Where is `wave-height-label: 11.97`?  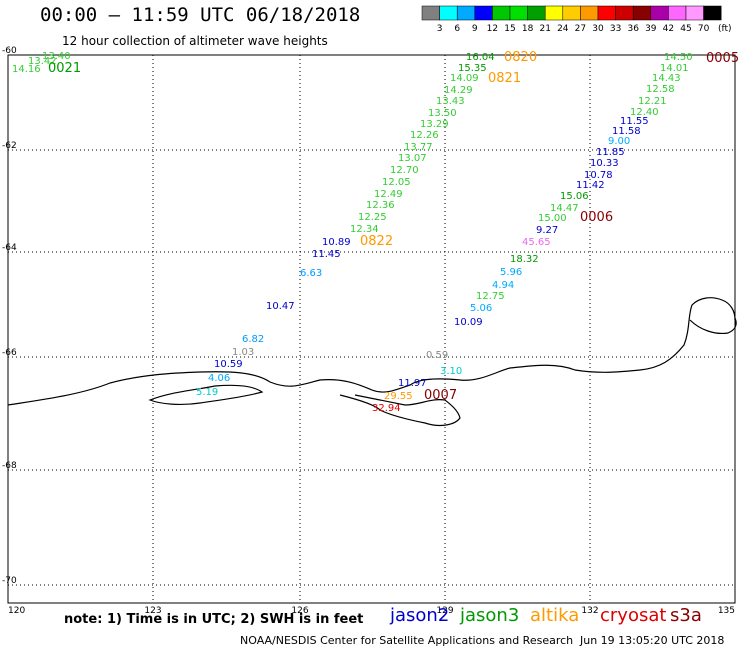 wave-height-label: 11.97 is located at coordinates (412, 383).